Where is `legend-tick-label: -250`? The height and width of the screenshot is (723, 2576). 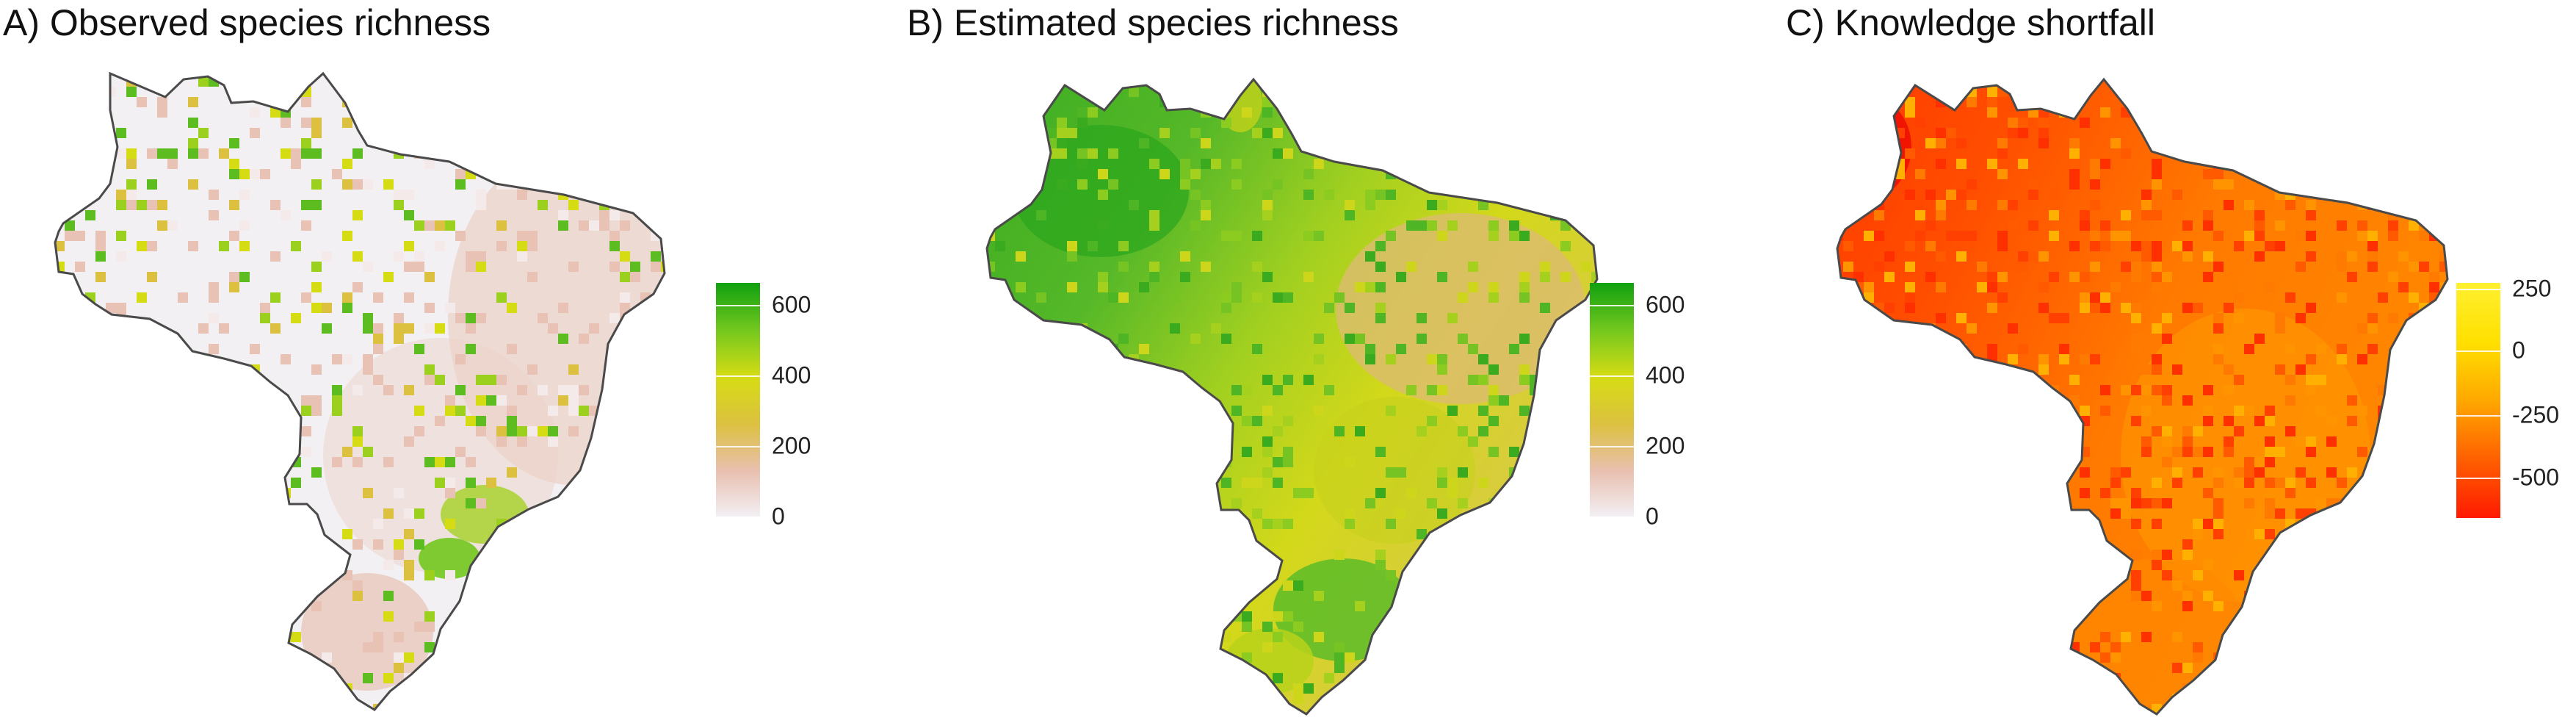
legend-tick-label: -250 is located at coordinates (2536, 414).